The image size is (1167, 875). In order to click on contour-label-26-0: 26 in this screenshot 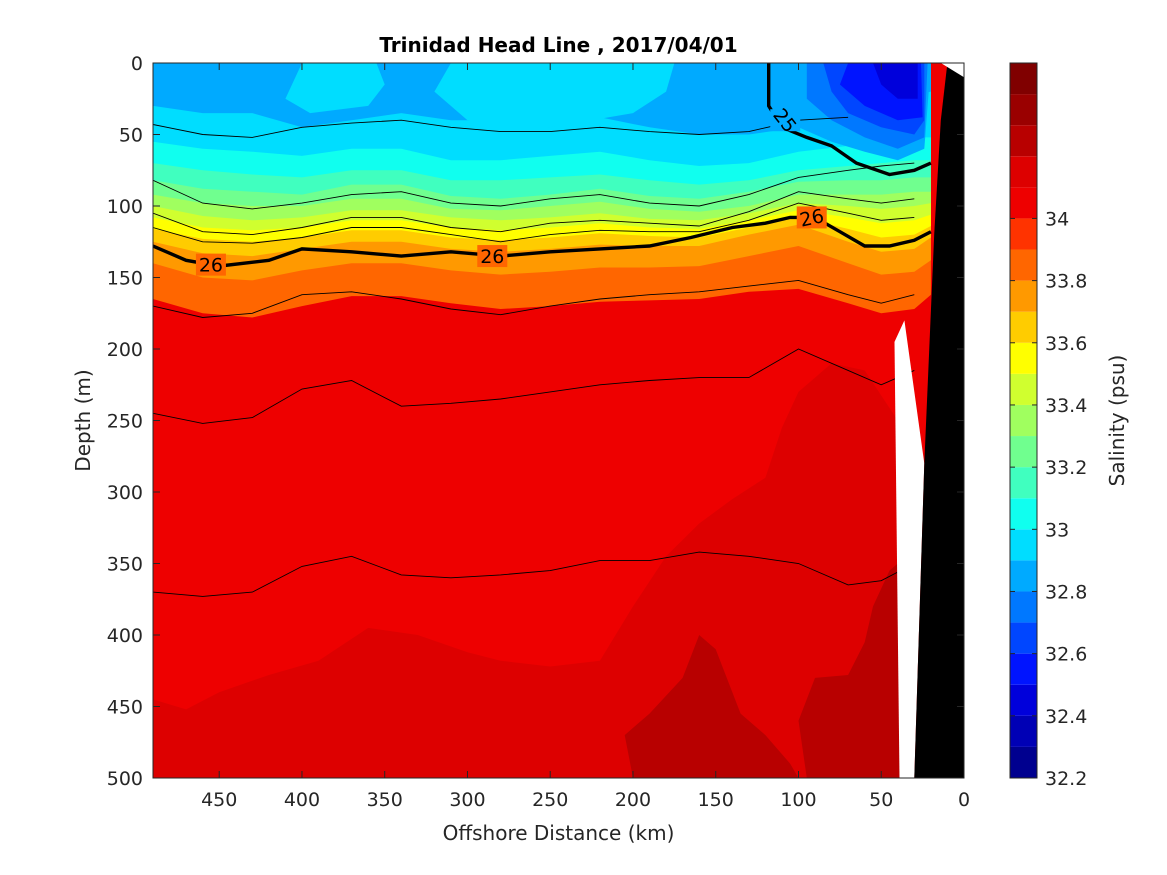, I will do `click(211, 266)`.